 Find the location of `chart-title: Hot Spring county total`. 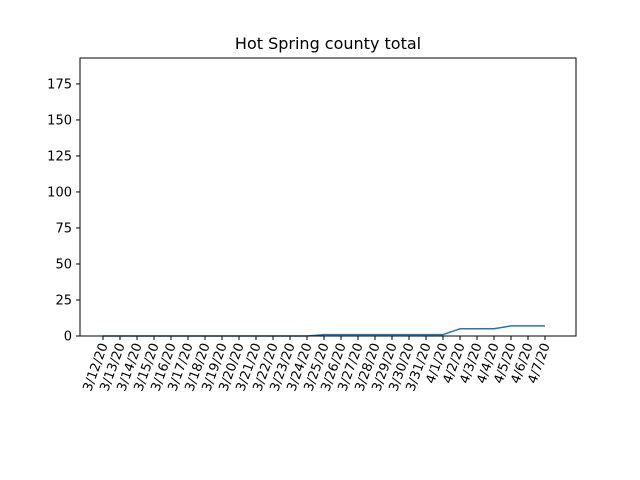

chart-title: Hot Spring county total is located at coordinates (328, 43).